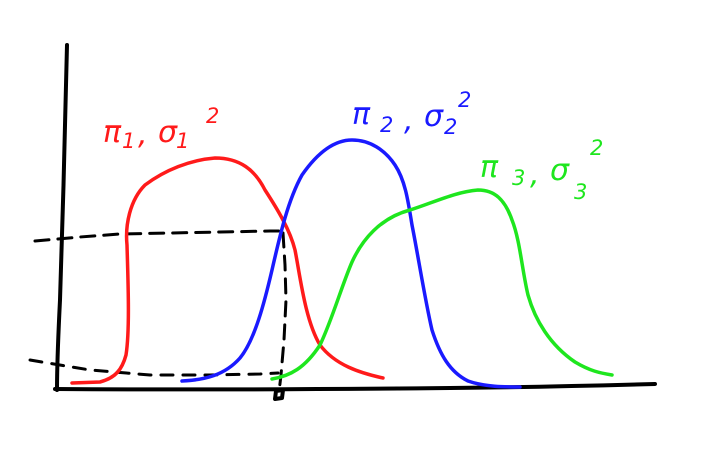  I want to click on cluster-2-sigma-superscript: 2, so click(464, 100).